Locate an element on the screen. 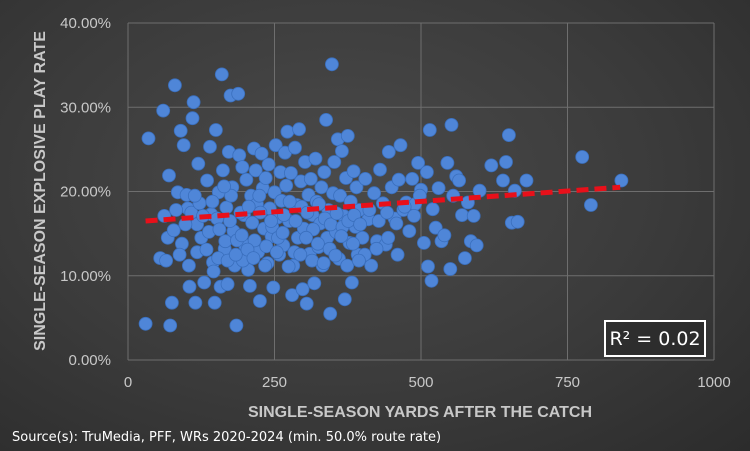  x-axis-label: SINGLE-SEASON YARDS AFTER THE CATCH is located at coordinates (420, 412).